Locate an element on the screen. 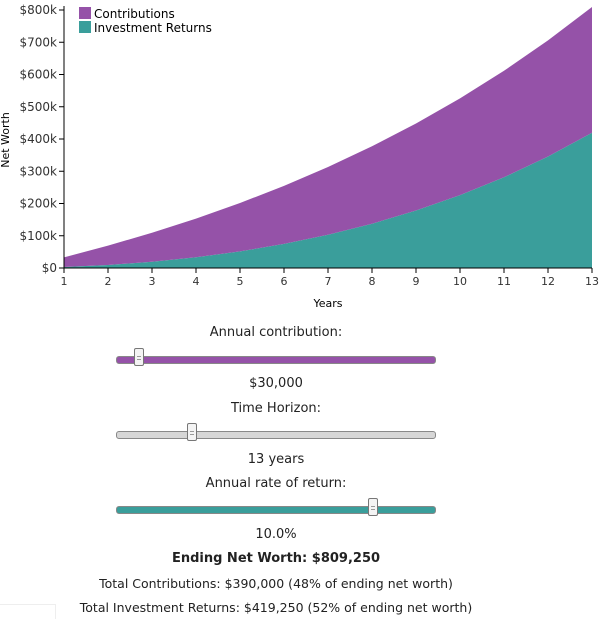 This screenshot has width=603, height=619. x-tick-label: 9 is located at coordinates (416, 281).